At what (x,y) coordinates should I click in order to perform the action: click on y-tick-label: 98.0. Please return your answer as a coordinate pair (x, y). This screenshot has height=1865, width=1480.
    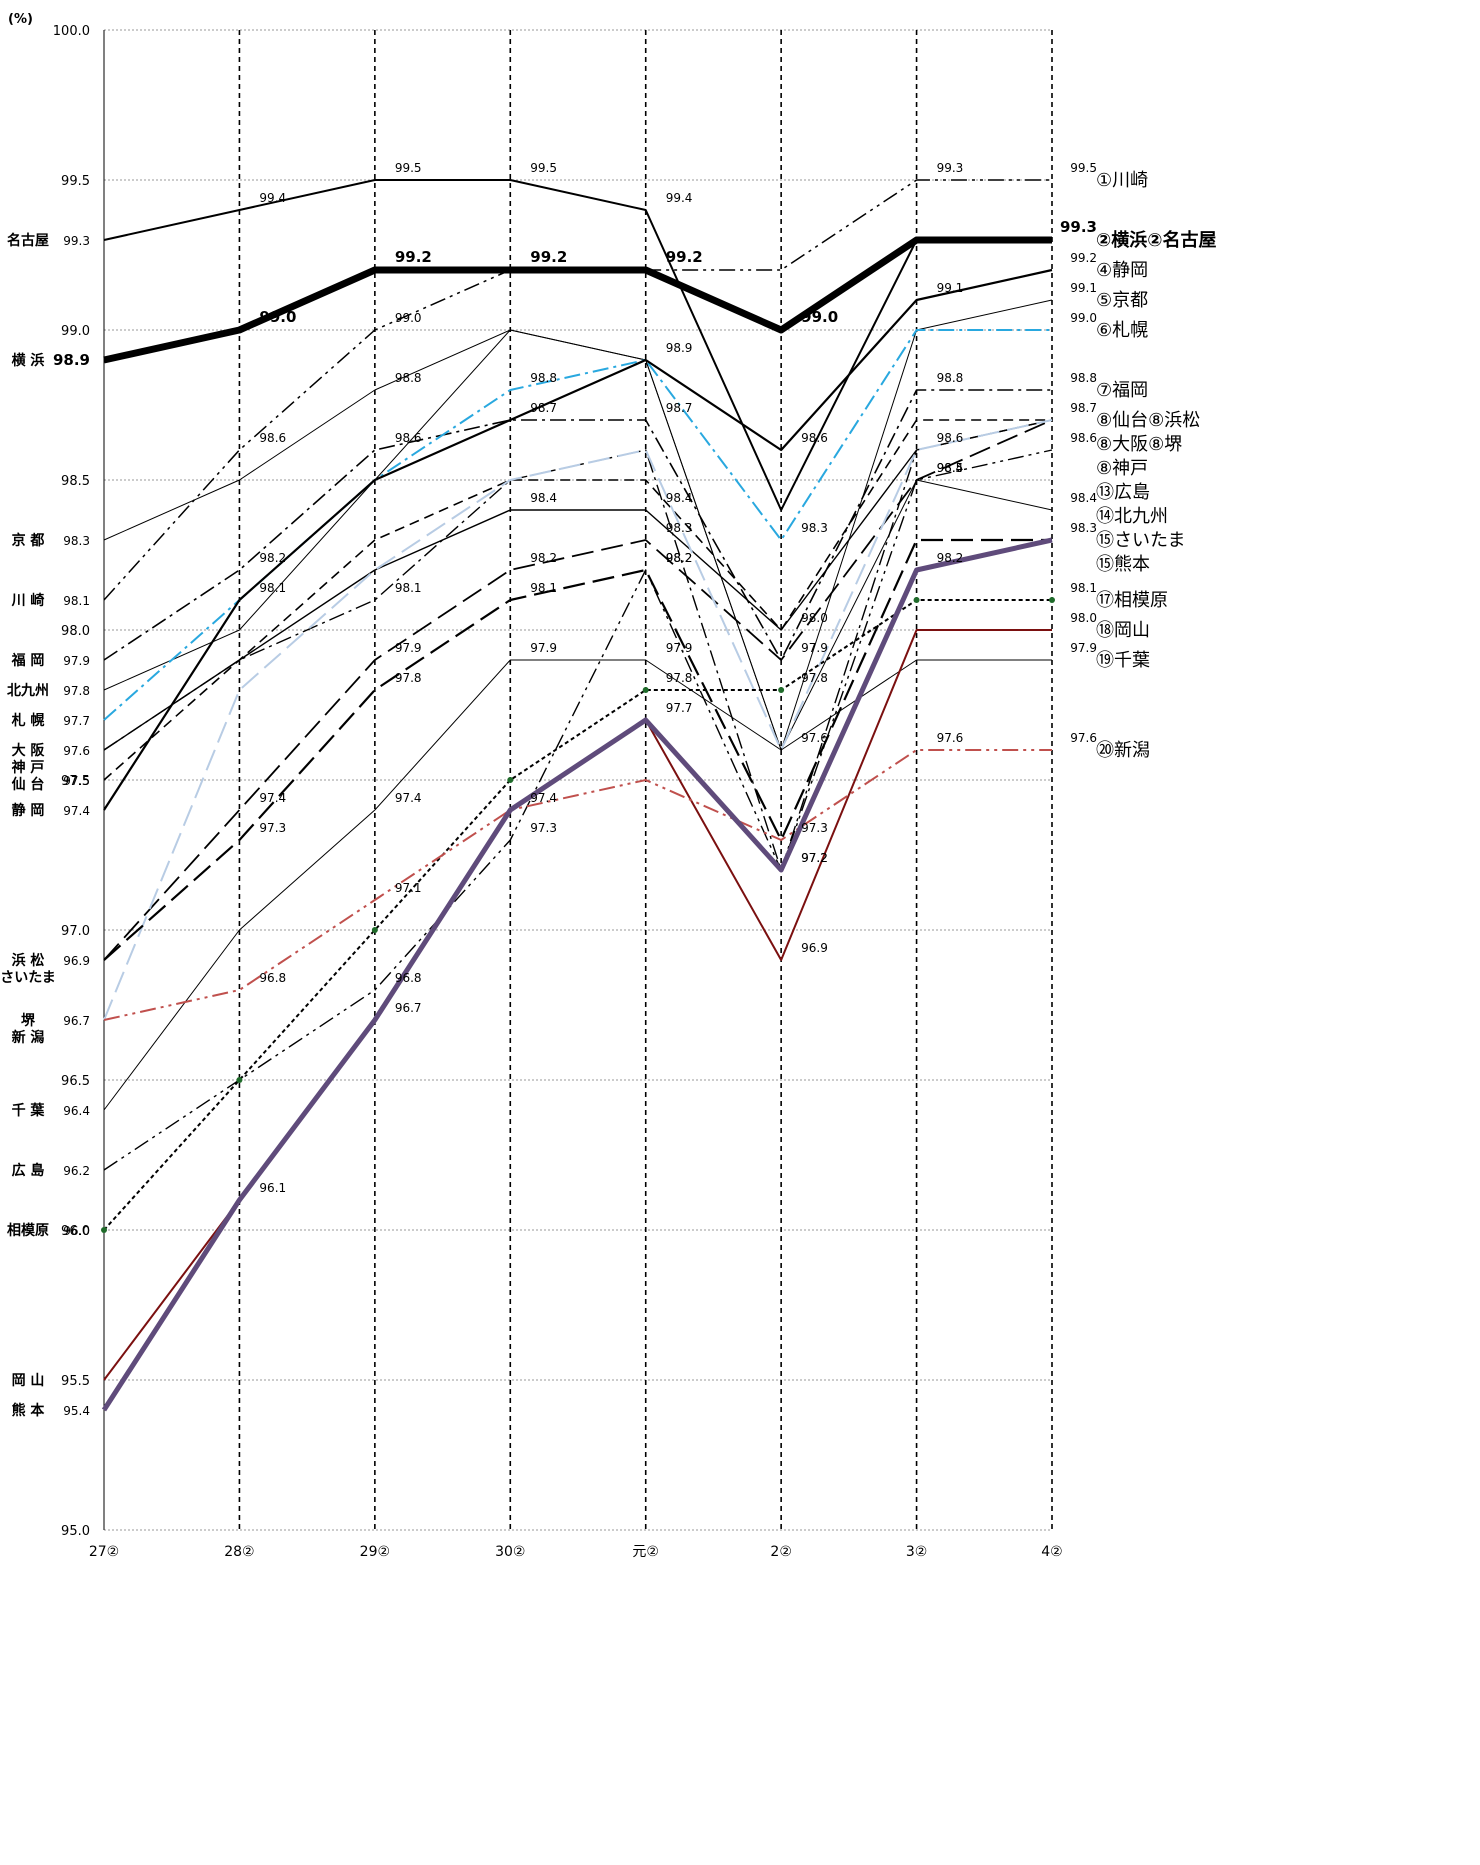
    Looking at the image, I should click on (75, 631).